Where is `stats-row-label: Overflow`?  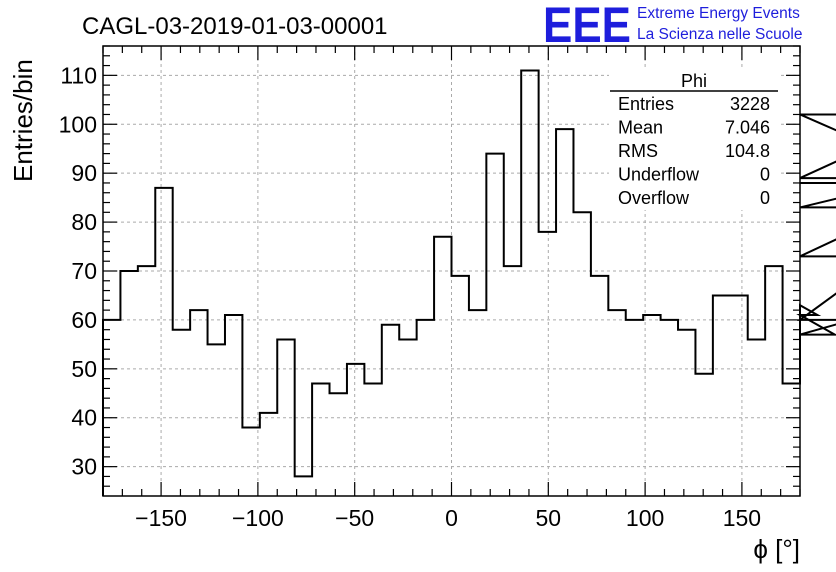
stats-row-label: Overflow is located at coordinates (654, 198).